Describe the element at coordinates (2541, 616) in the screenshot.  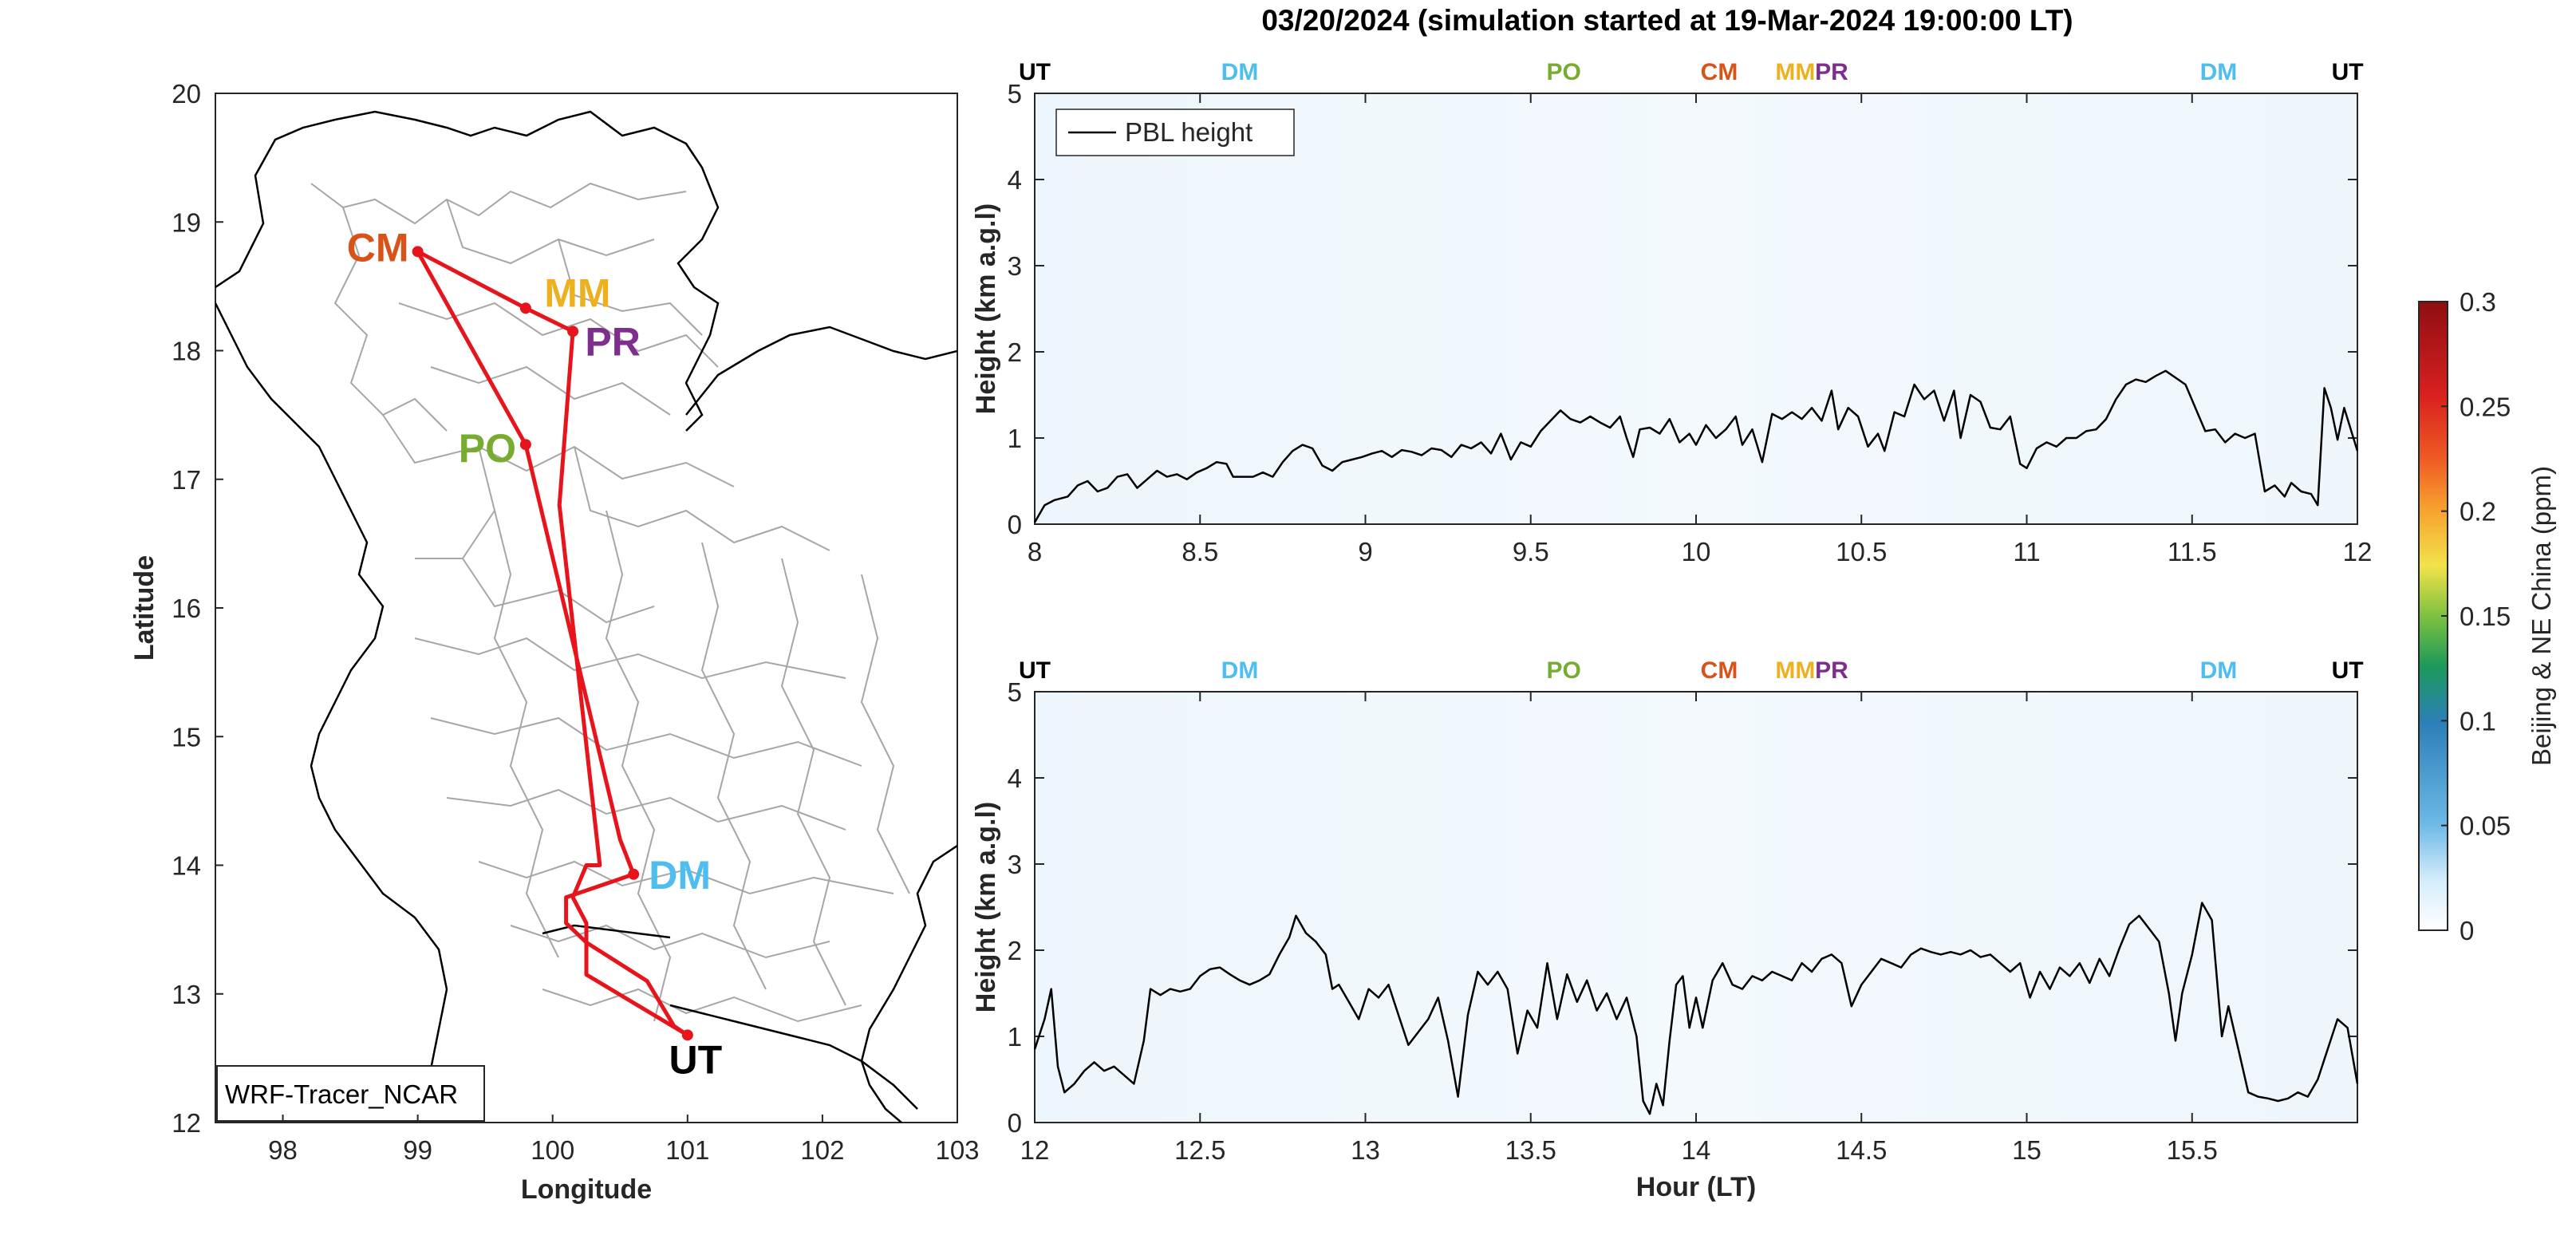
I see `colorbar-label: Beijing & NE China (ppm)` at that location.